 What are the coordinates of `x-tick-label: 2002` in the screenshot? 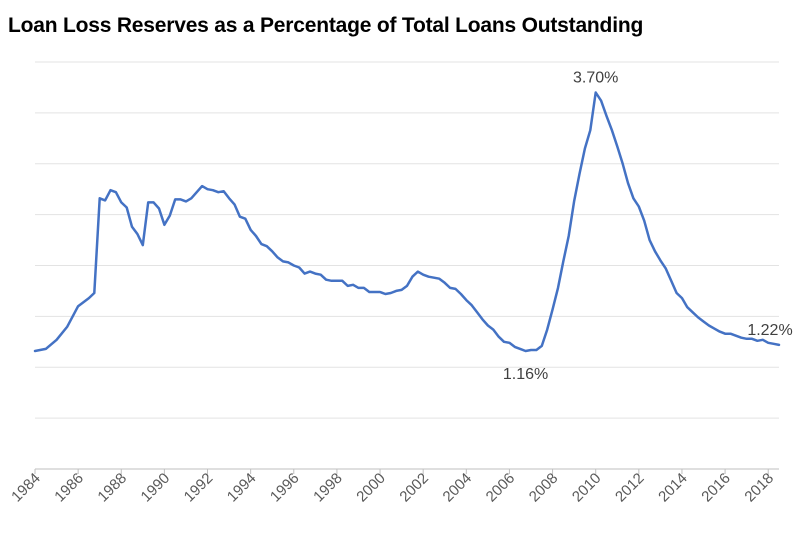 It's located at (414, 488).